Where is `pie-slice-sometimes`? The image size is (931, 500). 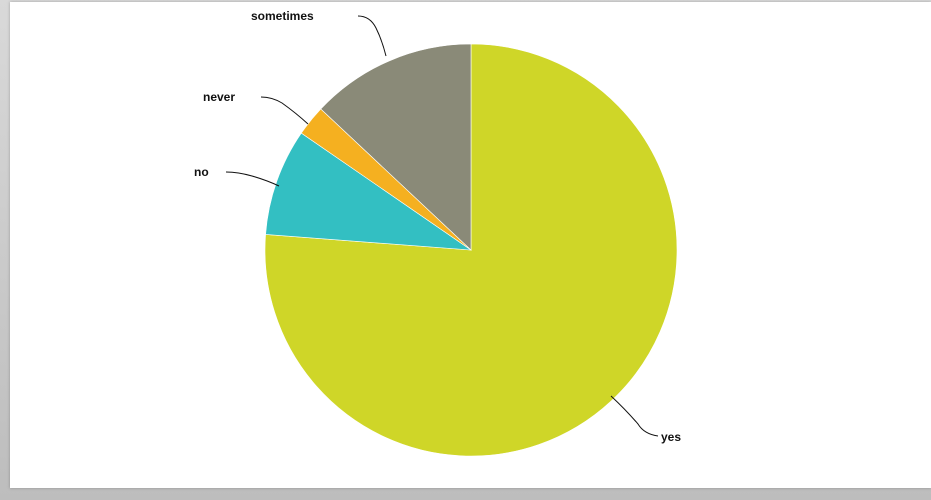 pie-slice-sometimes is located at coordinates (396, 147).